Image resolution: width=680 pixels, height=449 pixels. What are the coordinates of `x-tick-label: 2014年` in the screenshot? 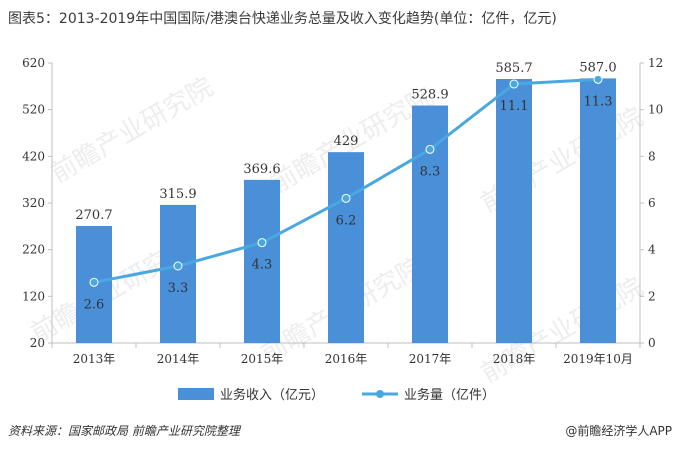 It's located at (178, 359).